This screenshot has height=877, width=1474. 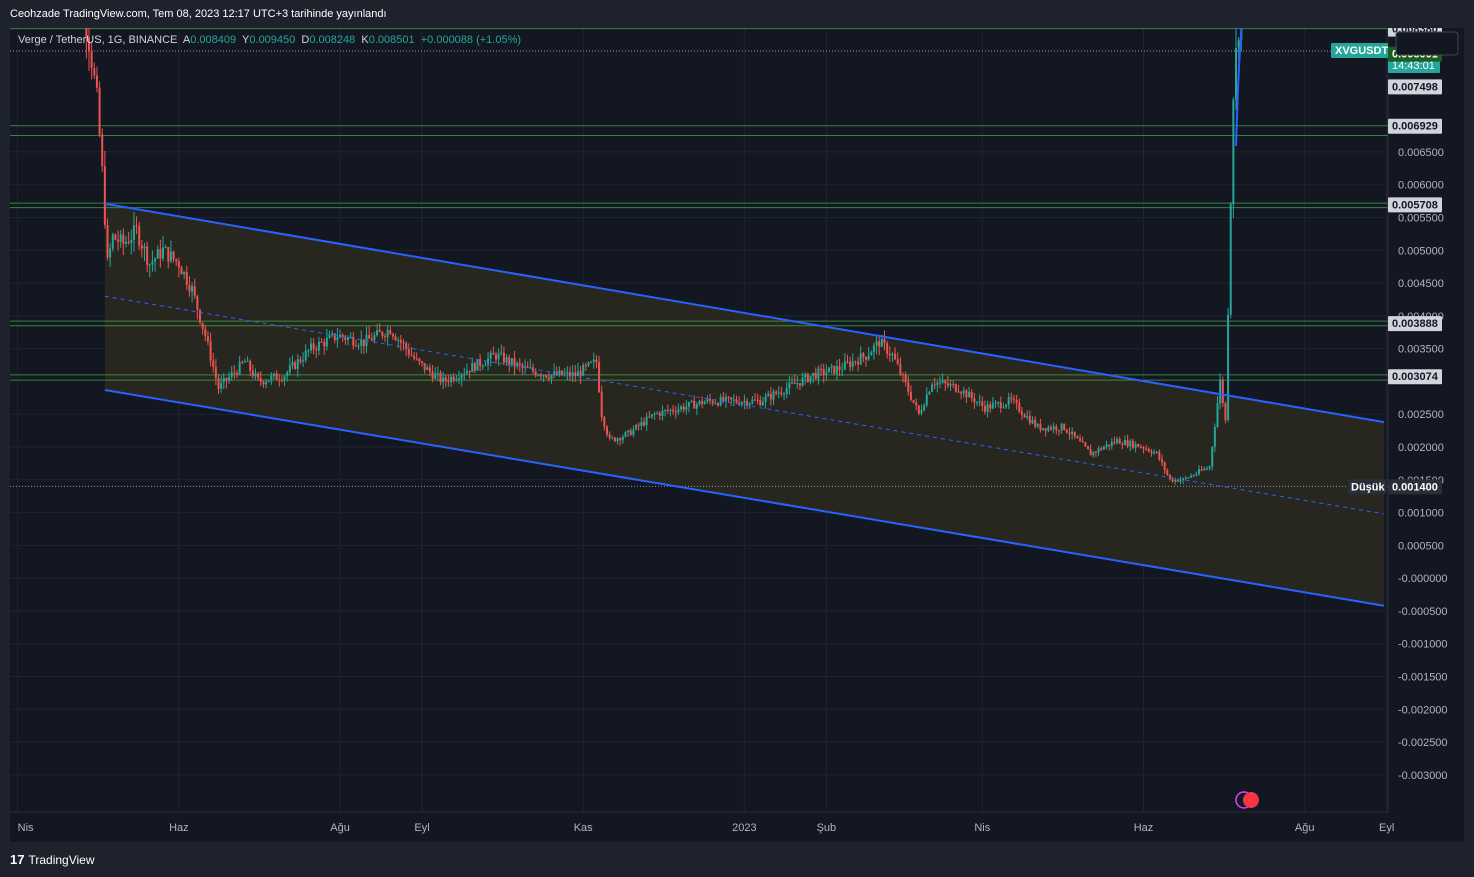 What do you see at coordinates (1423, 710) in the screenshot?
I see `y-tick-label: -0.002000` at bounding box center [1423, 710].